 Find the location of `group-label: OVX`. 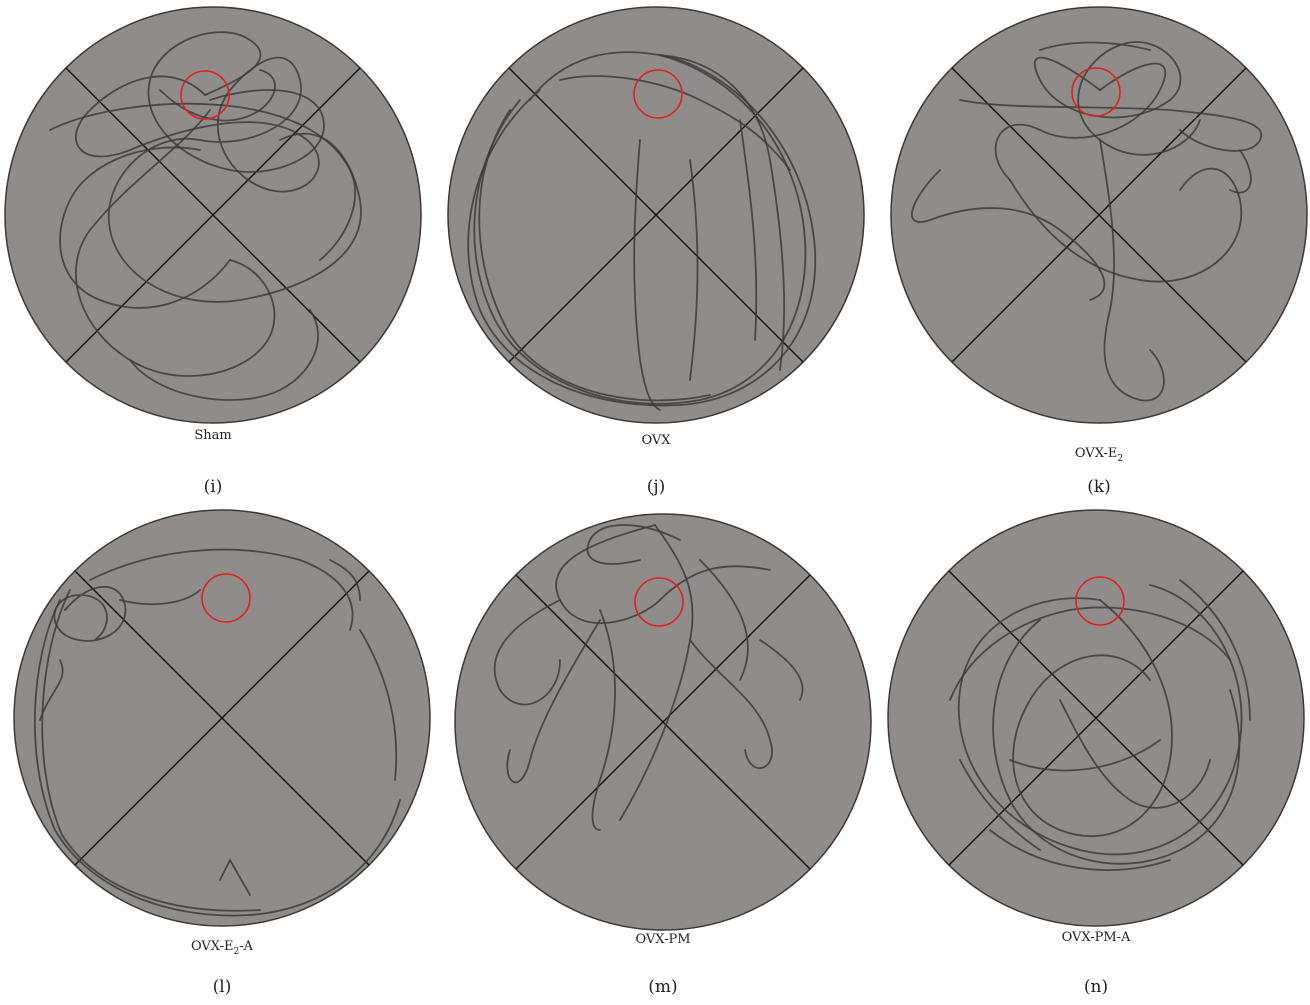

group-label: OVX is located at coordinates (656, 440).